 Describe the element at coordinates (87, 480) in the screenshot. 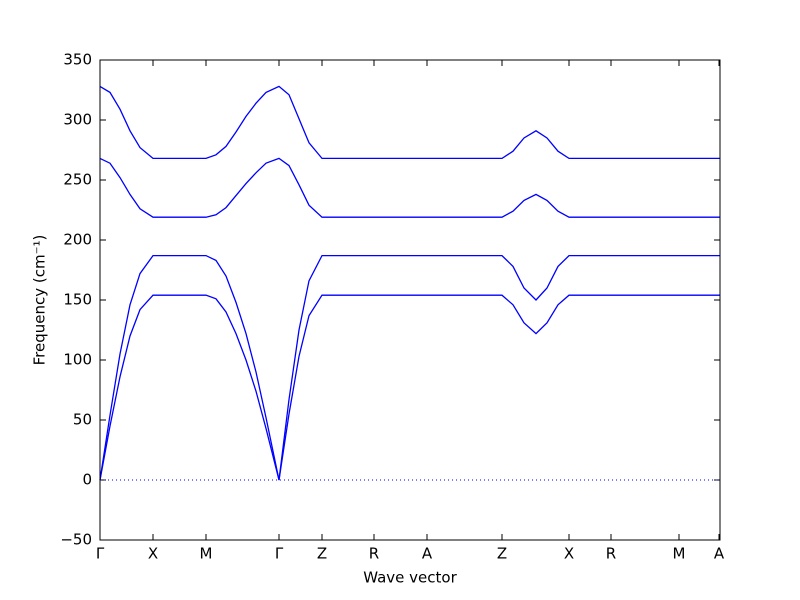

I see `y-tick-label: 0` at that location.